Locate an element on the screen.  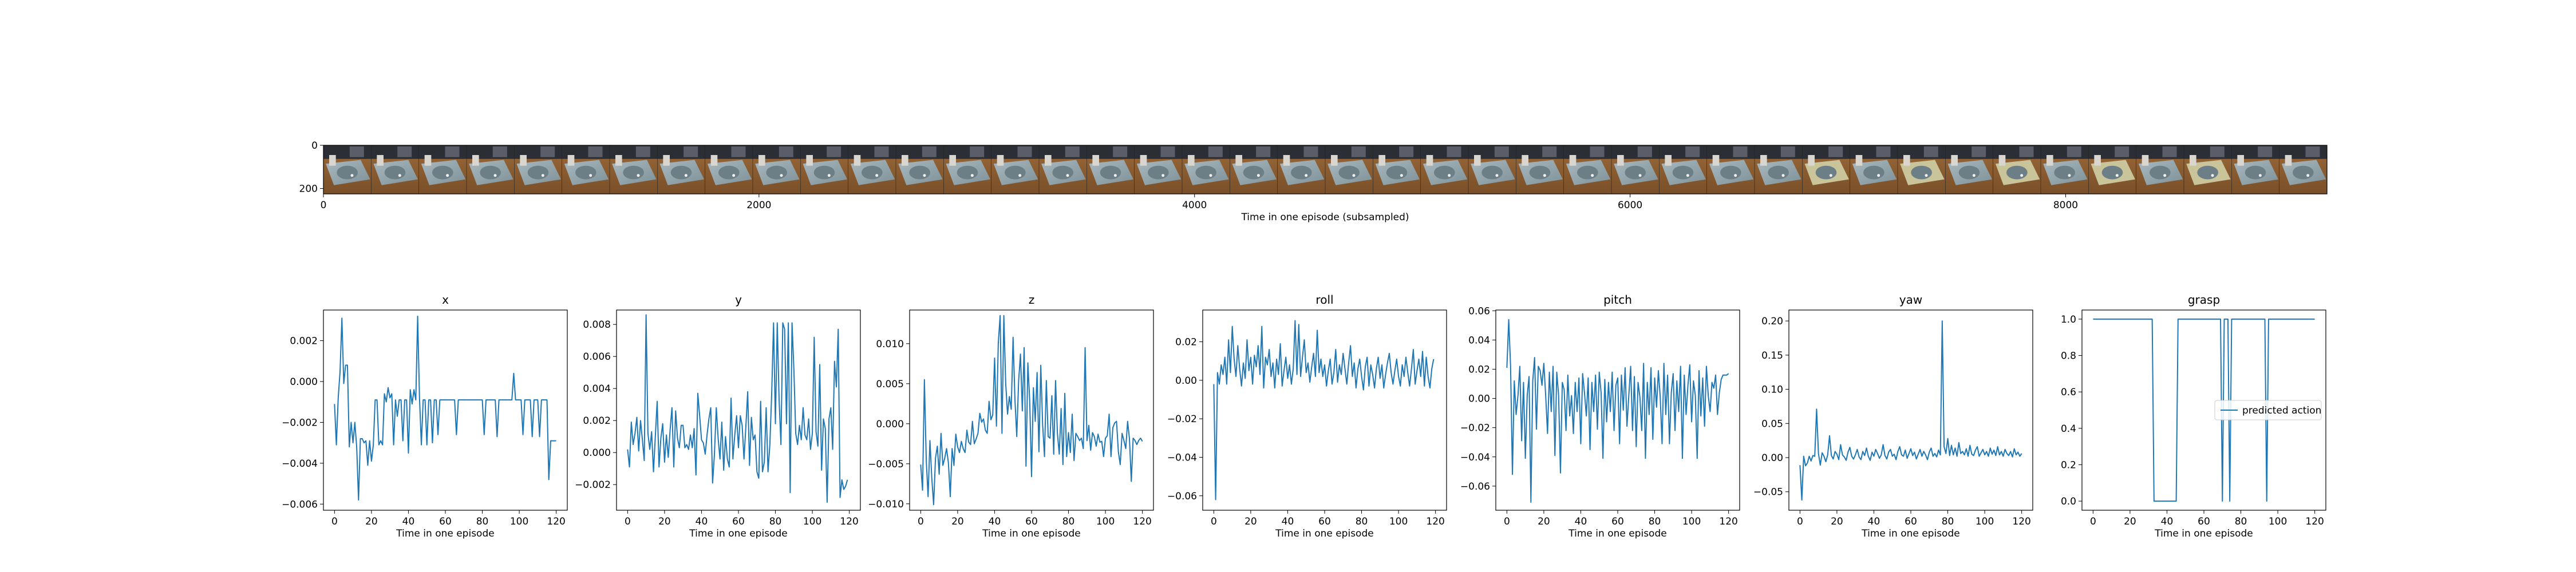
x-tick-label: 6000 is located at coordinates (1630, 205).